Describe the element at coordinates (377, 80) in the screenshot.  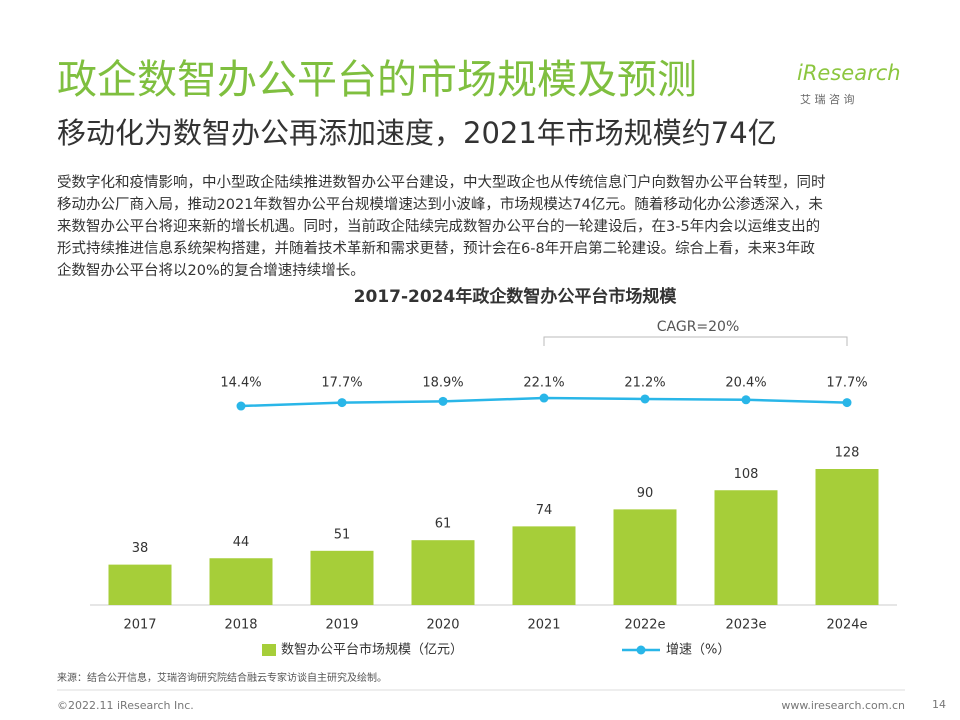
I see `slide-title: 政企数智办公平台的市场规模及预测` at that location.